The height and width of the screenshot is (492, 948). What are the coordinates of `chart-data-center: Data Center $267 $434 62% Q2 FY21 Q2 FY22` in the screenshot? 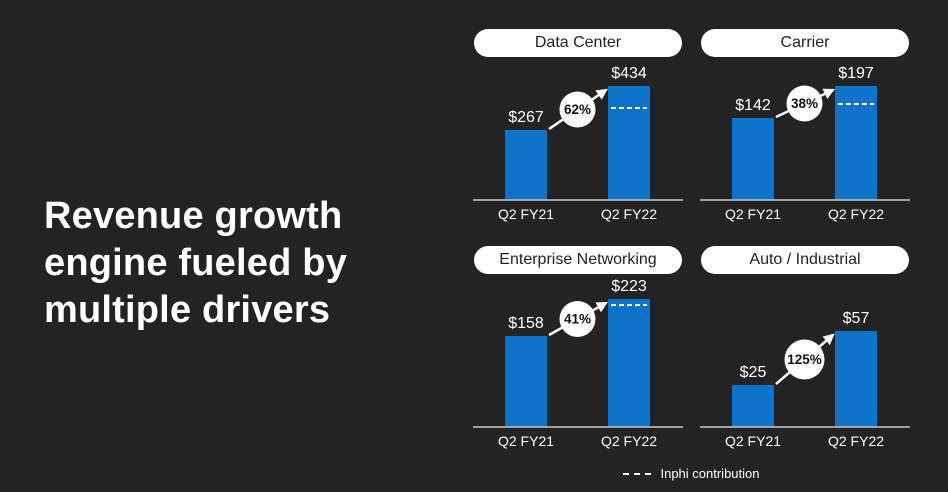 It's located at (578, 125).